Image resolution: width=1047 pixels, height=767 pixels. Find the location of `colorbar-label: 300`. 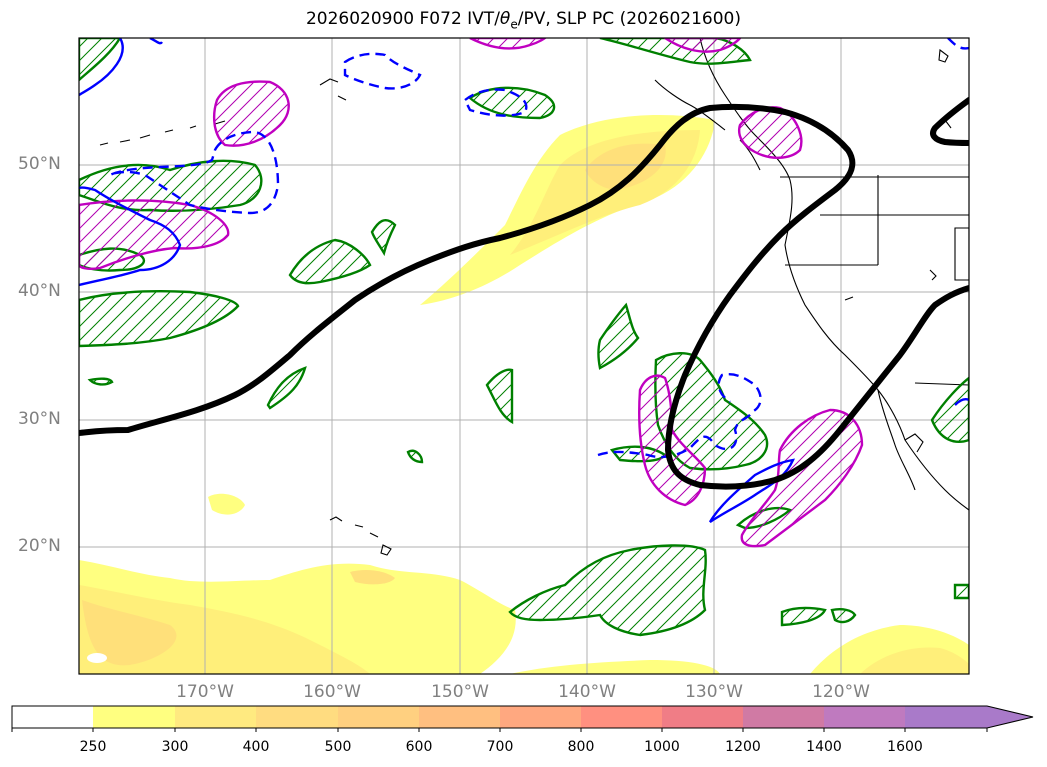

colorbar-label: 300 is located at coordinates (175, 747).